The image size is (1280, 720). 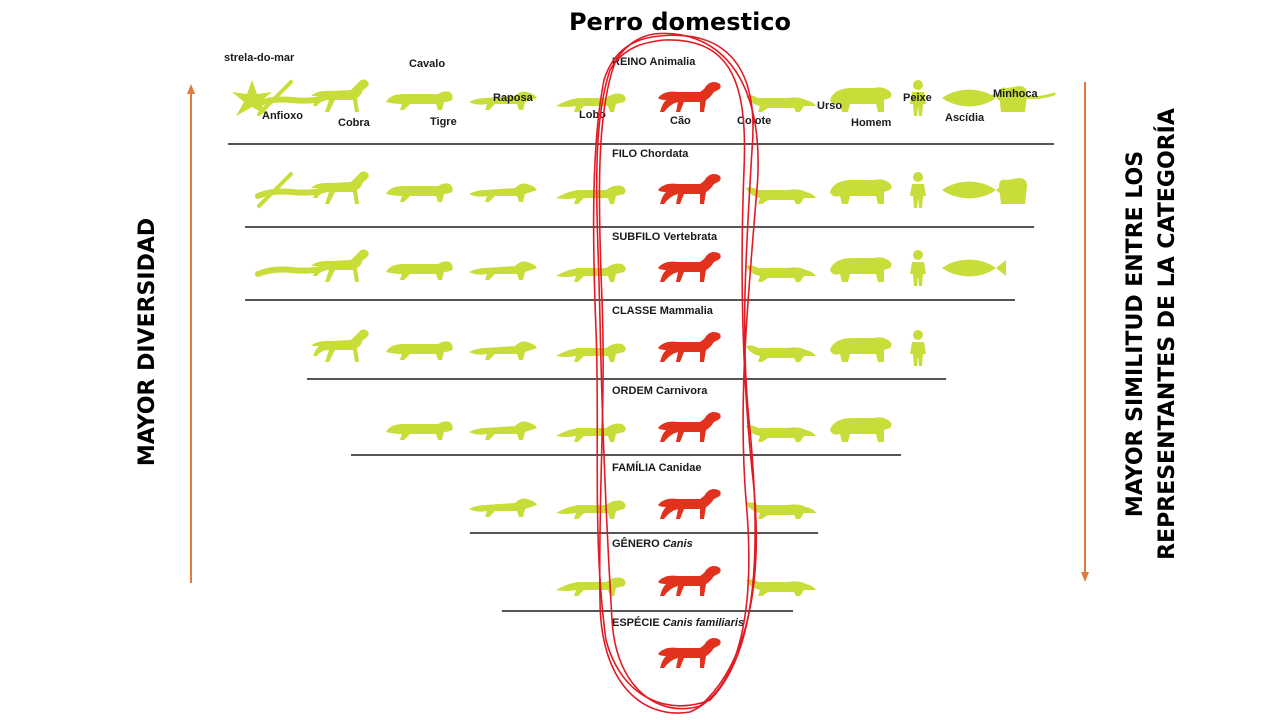 I want to click on rank-name: FILO, so click(x=626, y=154).